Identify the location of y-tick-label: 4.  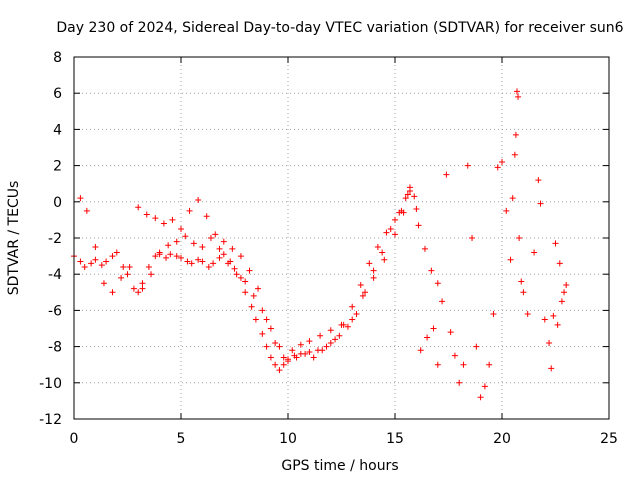
(57, 130).